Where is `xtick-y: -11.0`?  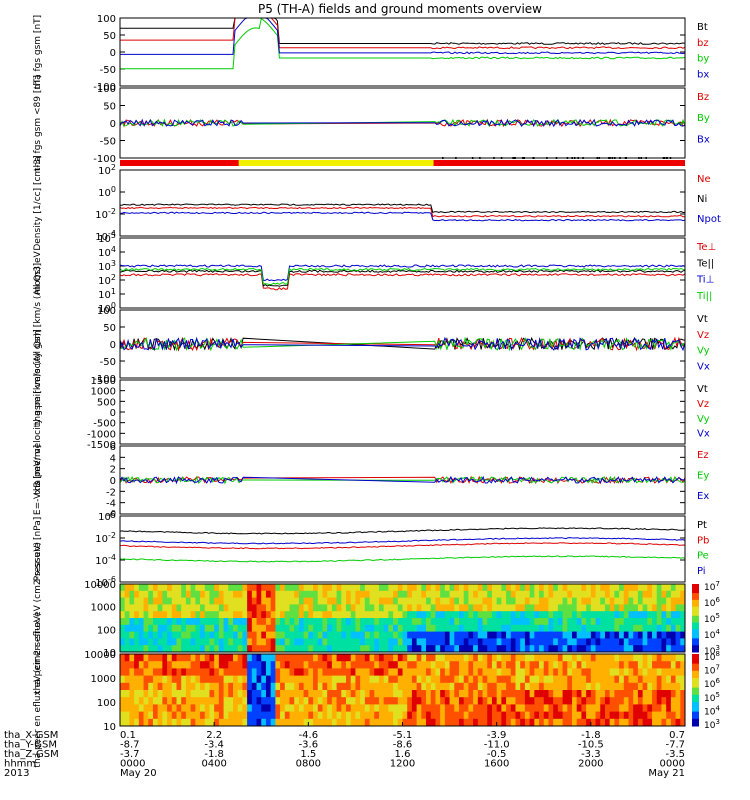
xtick-y: -11.0 is located at coordinates (497, 745).